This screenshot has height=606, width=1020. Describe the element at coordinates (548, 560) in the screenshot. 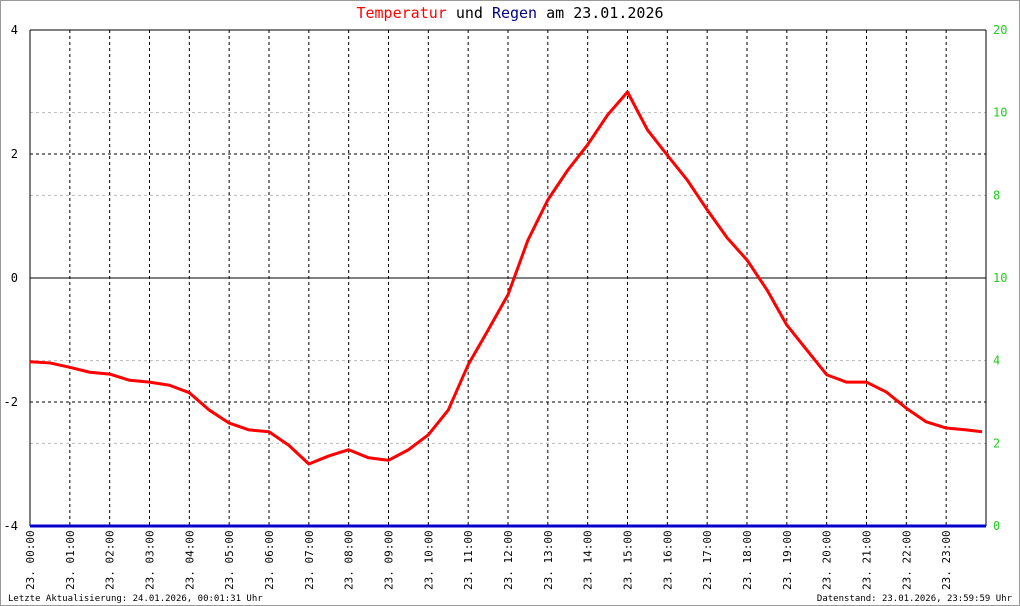

I see `x-tick-label: 23. 13:00` at that location.